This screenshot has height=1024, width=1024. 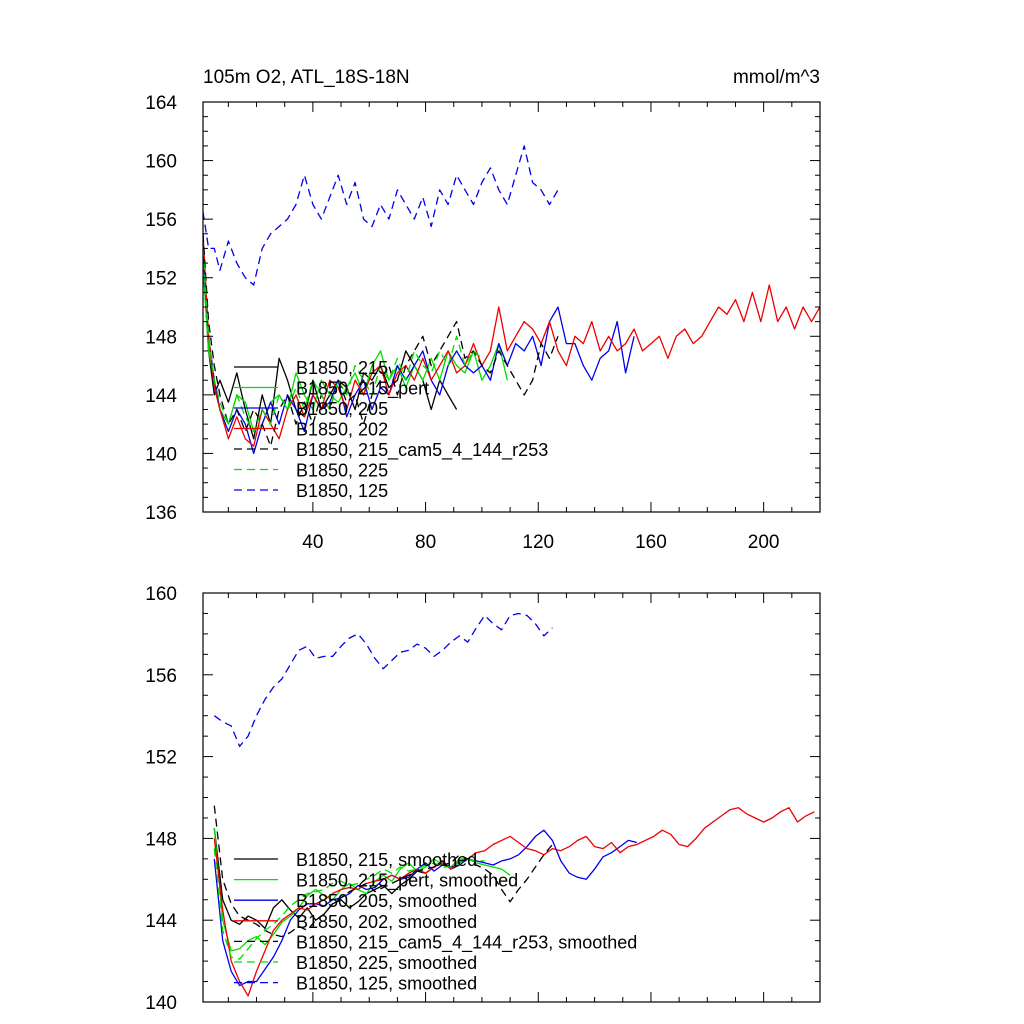 What do you see at coordinates (386, 963) in the screenshot?
I see `legend-label: B1850, 225, smoothed` at bounding box center [386, 963].